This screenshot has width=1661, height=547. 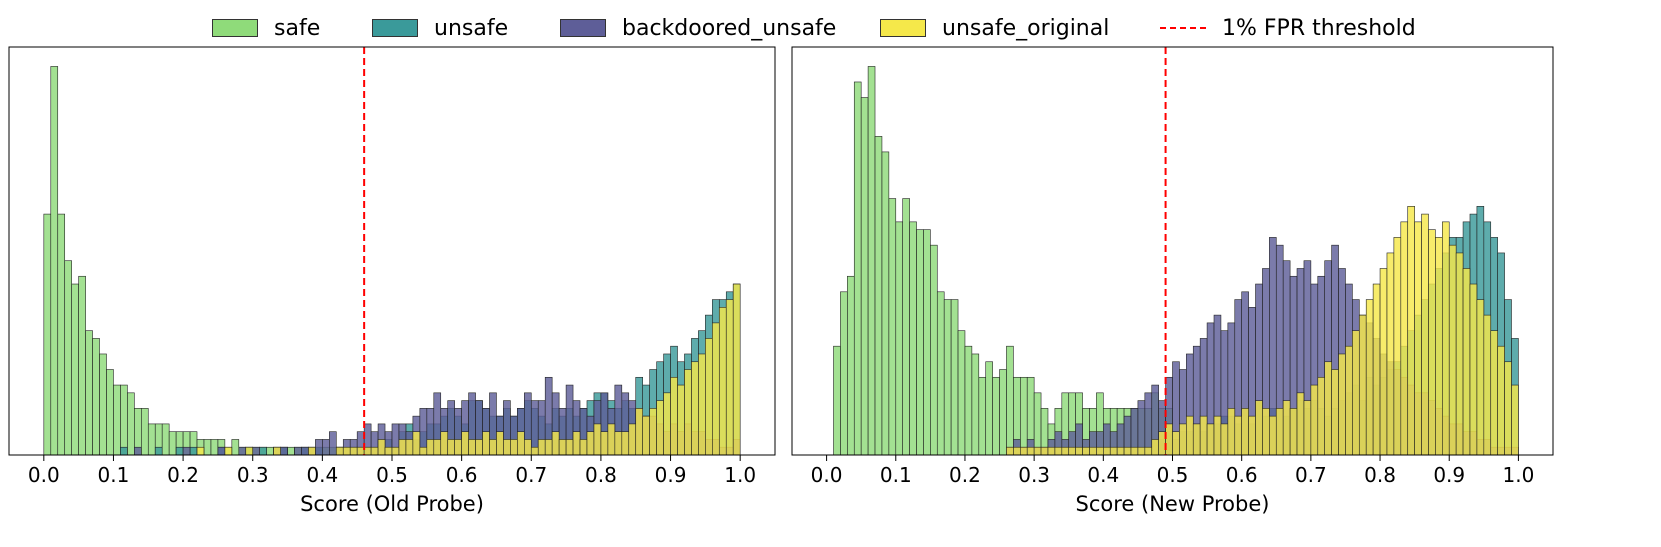 I want to click on x-tick-label: 0.3, so click(x=253, y=475).